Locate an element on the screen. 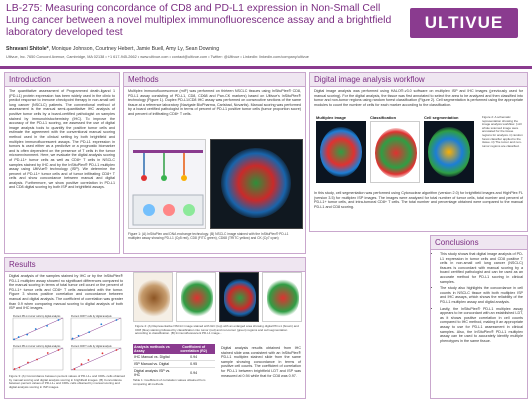  segmentation-tissue-image is located at coordinates (449, 152).